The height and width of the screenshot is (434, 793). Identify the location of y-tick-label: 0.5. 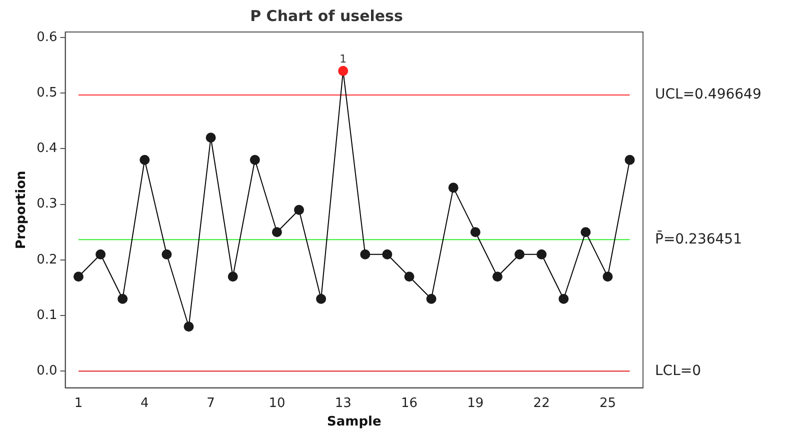
(47, 93).